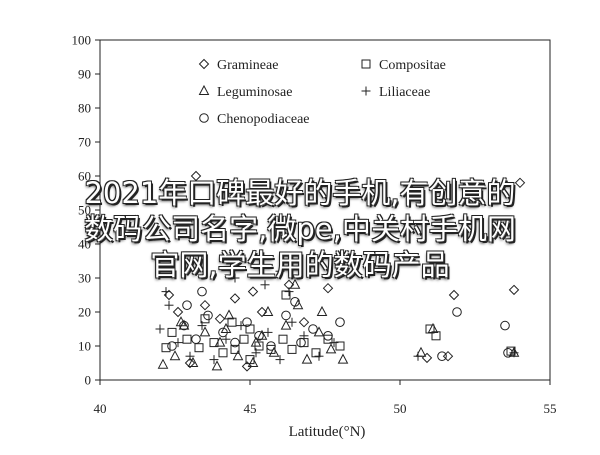 The height and width of the screenshot is (455, 600). Describe the element at coordinates (400, 408) in the screenshot. I see `x-tick-label: 50` at that location.